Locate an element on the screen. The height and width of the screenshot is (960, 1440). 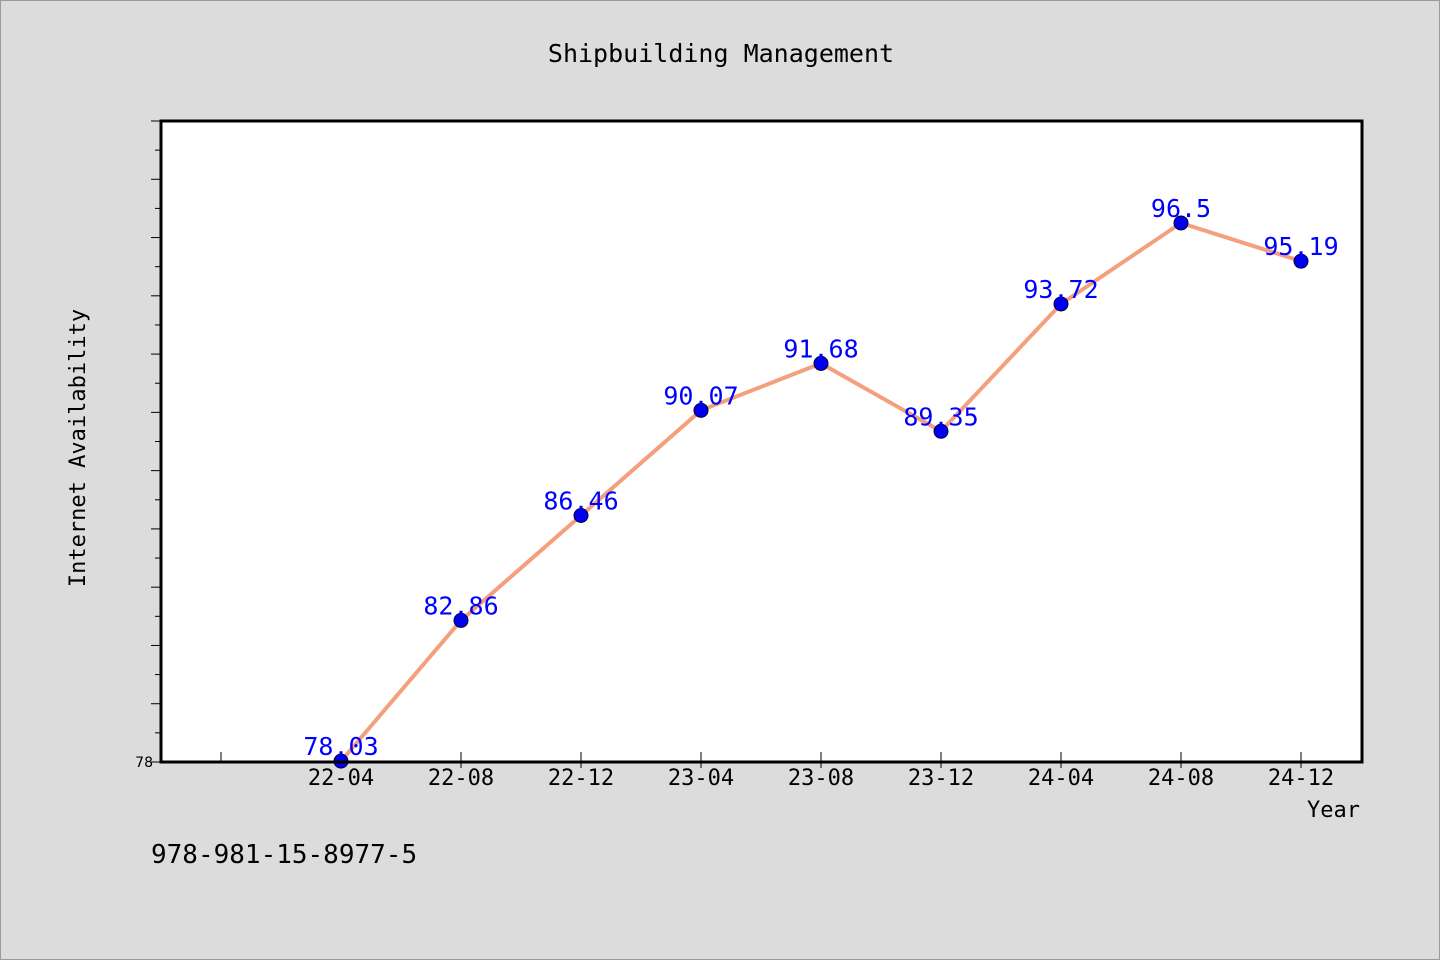
y-axis-title: Internet Availability is located at coordinates (78, 448).